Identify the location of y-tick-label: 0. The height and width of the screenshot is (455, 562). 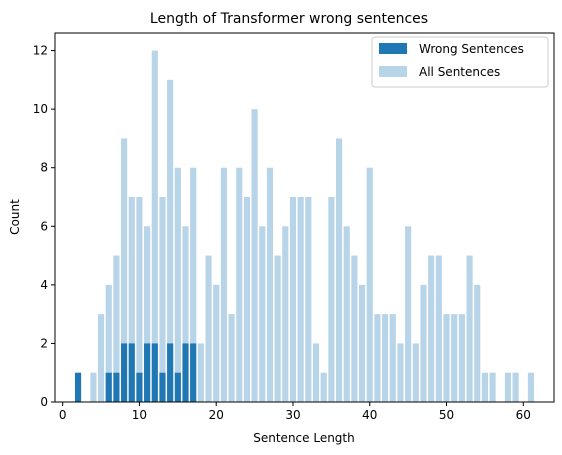
(44, 402).